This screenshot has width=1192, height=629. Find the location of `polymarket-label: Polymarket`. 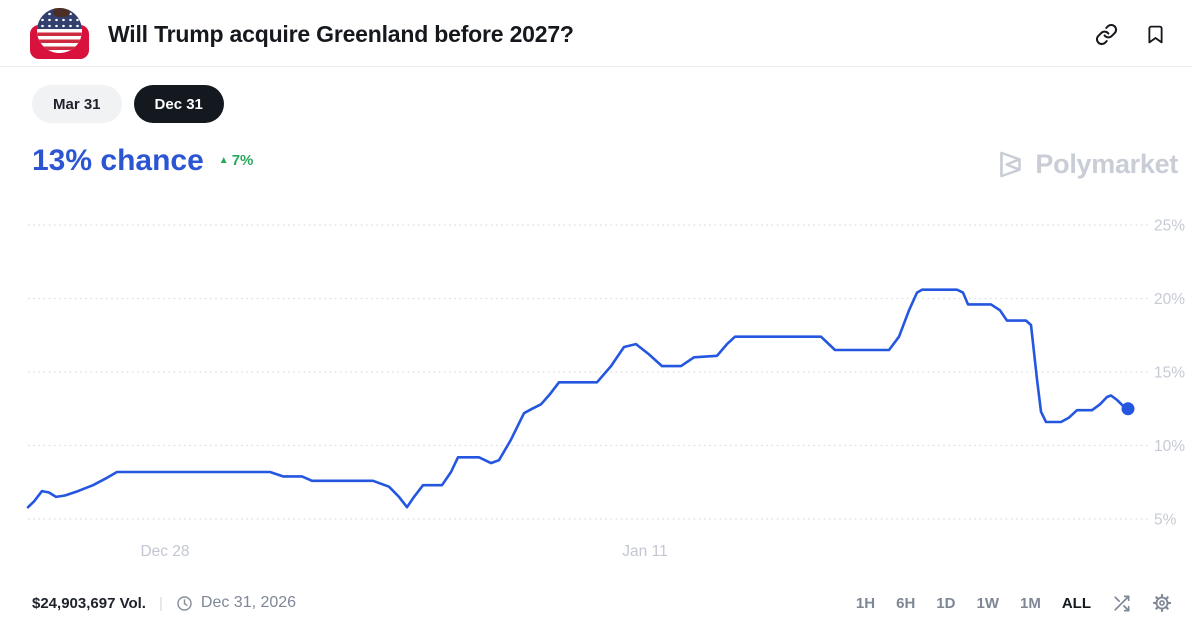

polymarket-label: Polymarket is located at coordinates (1106, 164).